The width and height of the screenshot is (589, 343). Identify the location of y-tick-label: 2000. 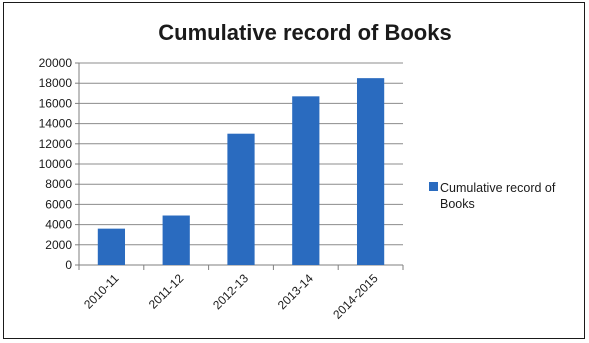
(58, 245).